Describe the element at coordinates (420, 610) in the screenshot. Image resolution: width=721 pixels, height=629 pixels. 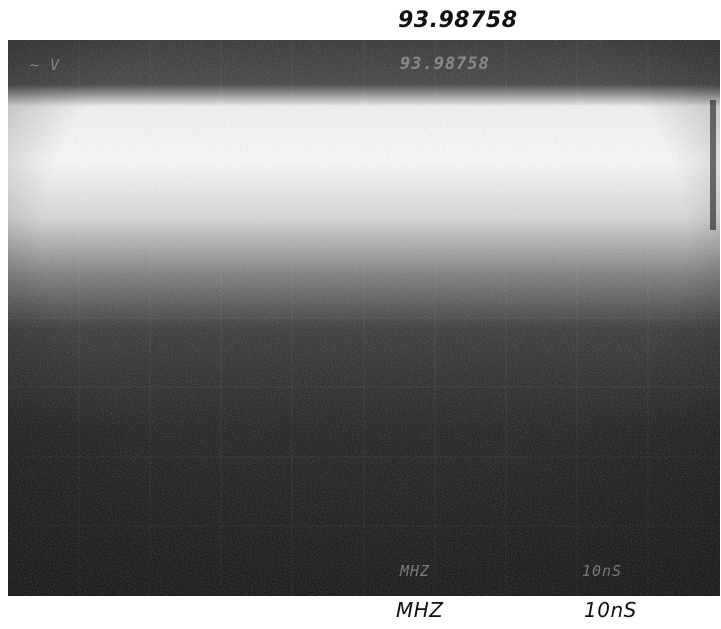
I see `unit-caption: MHZ` at that location.